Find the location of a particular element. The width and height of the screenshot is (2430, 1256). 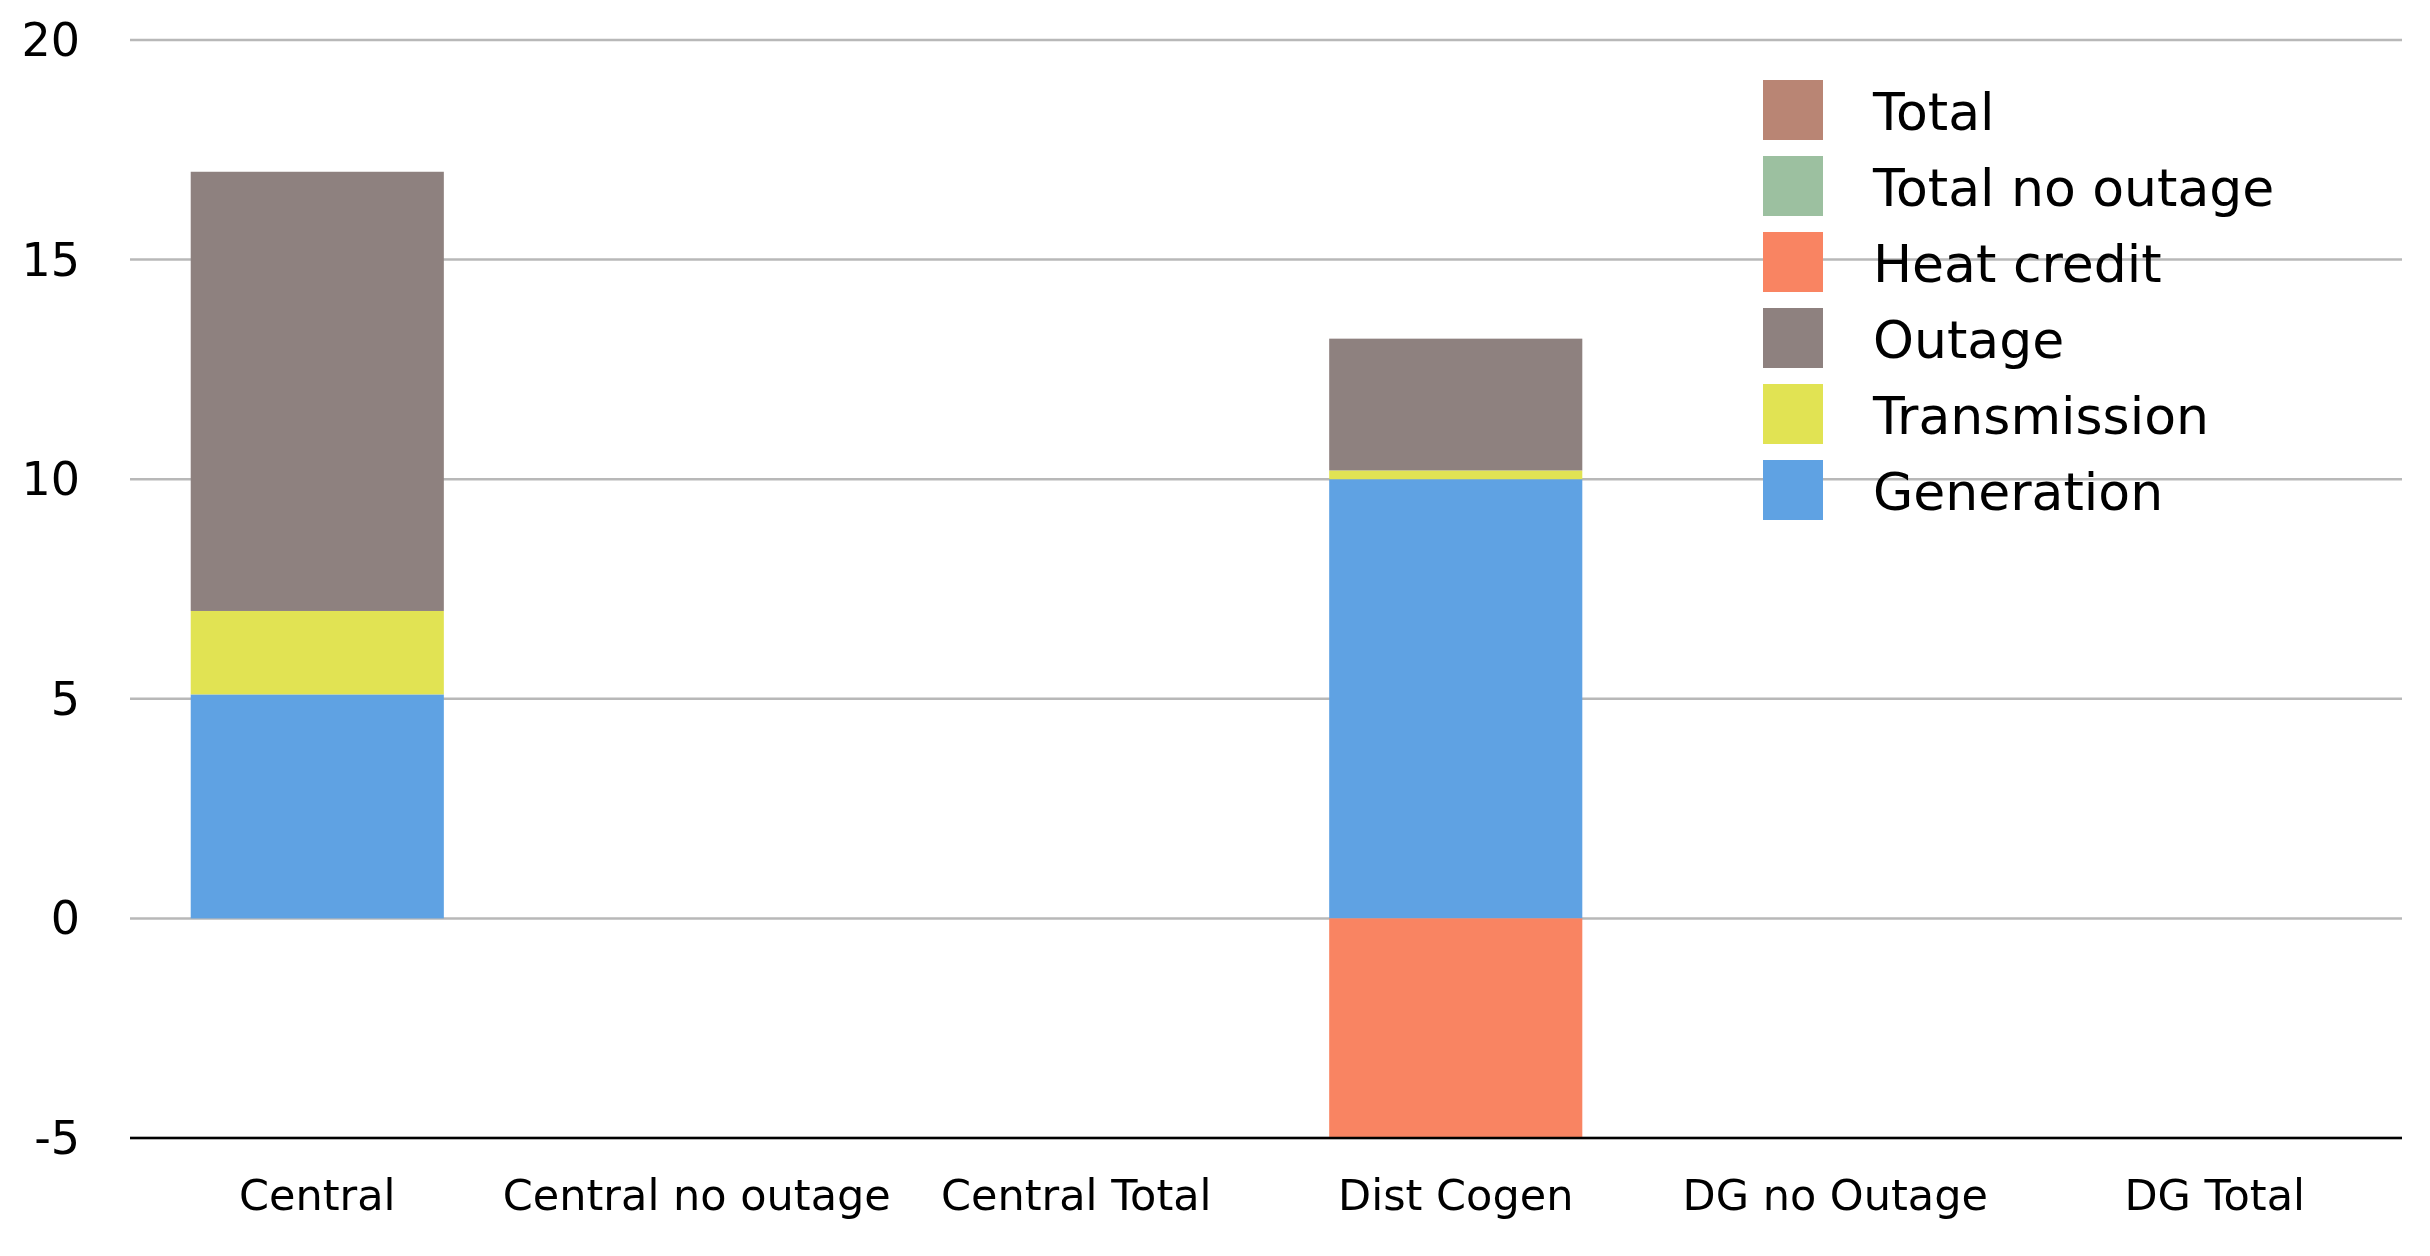

x-tick-label: DG Total is located at coordinates (2214, 1195).